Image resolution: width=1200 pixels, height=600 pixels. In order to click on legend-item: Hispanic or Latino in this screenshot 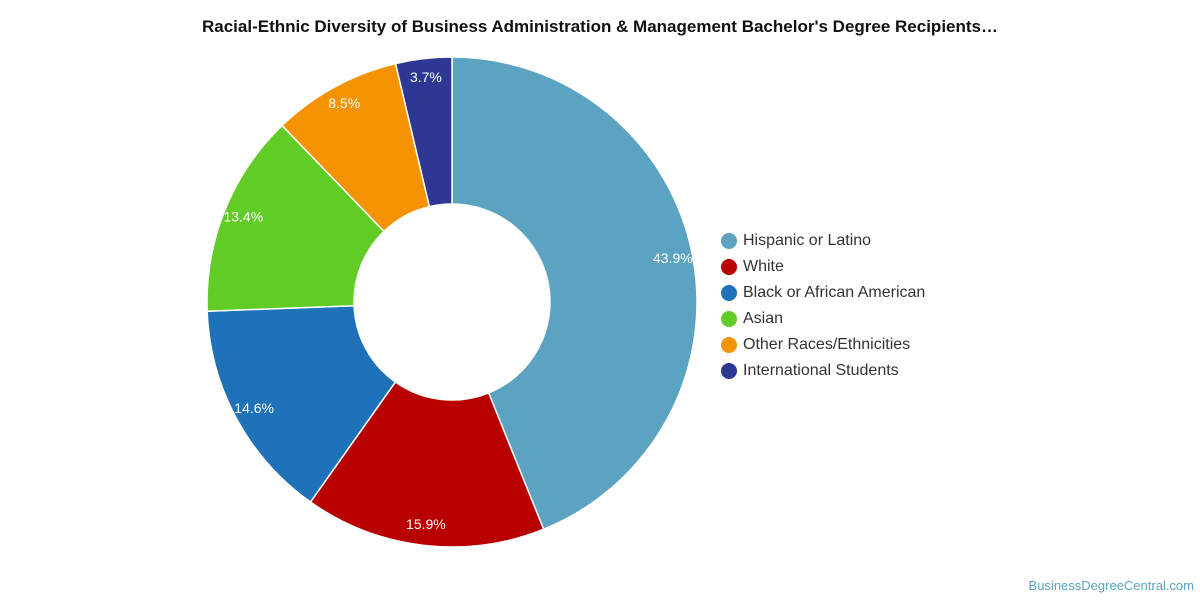, I will do `click(823, 241)`.